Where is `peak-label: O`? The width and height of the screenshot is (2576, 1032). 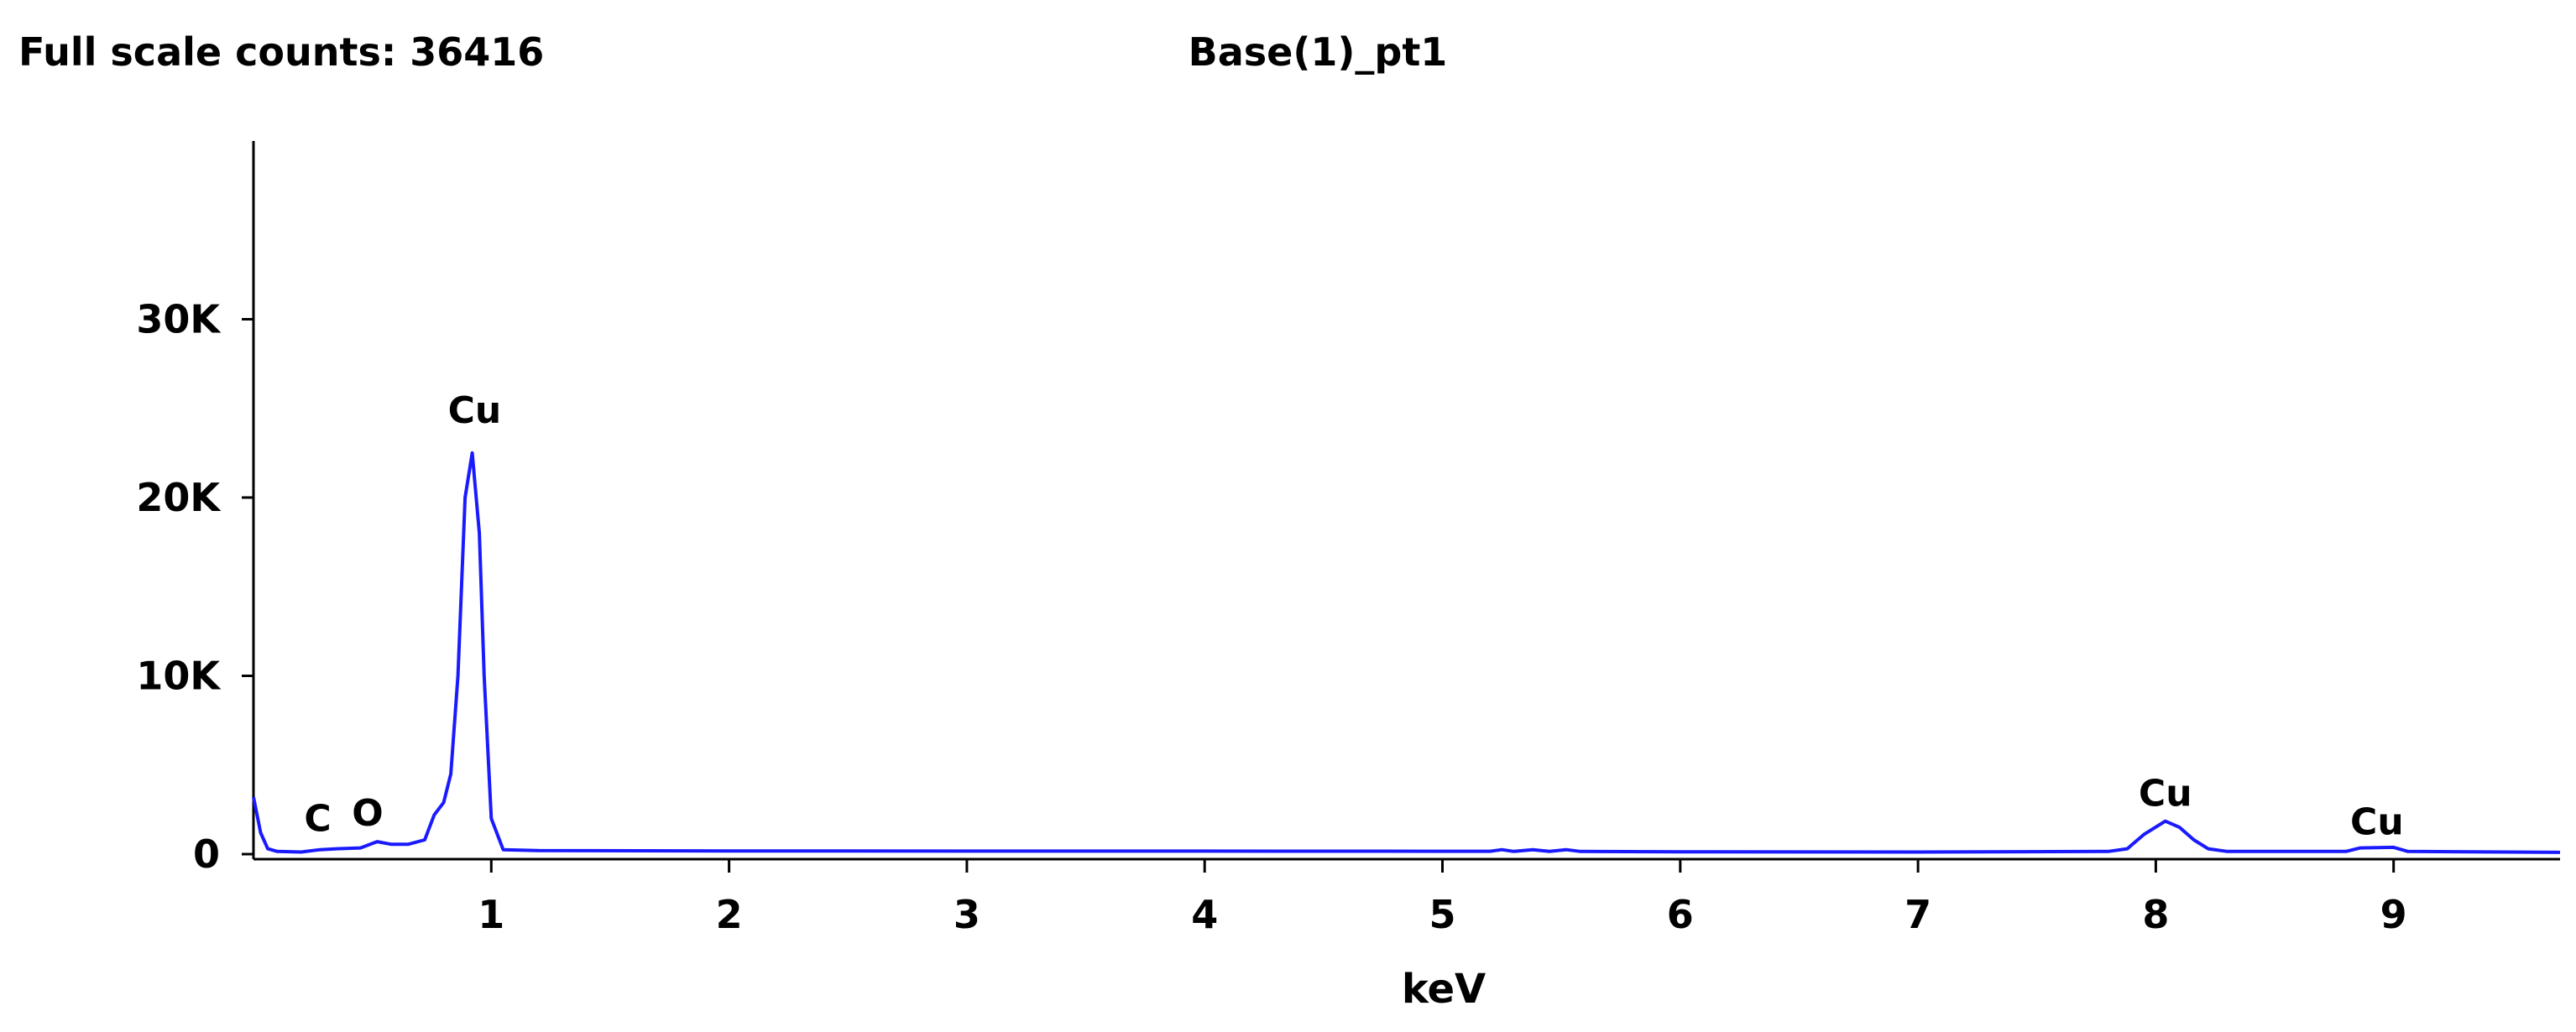 peak-label: O is located at coordinates (367, 813).